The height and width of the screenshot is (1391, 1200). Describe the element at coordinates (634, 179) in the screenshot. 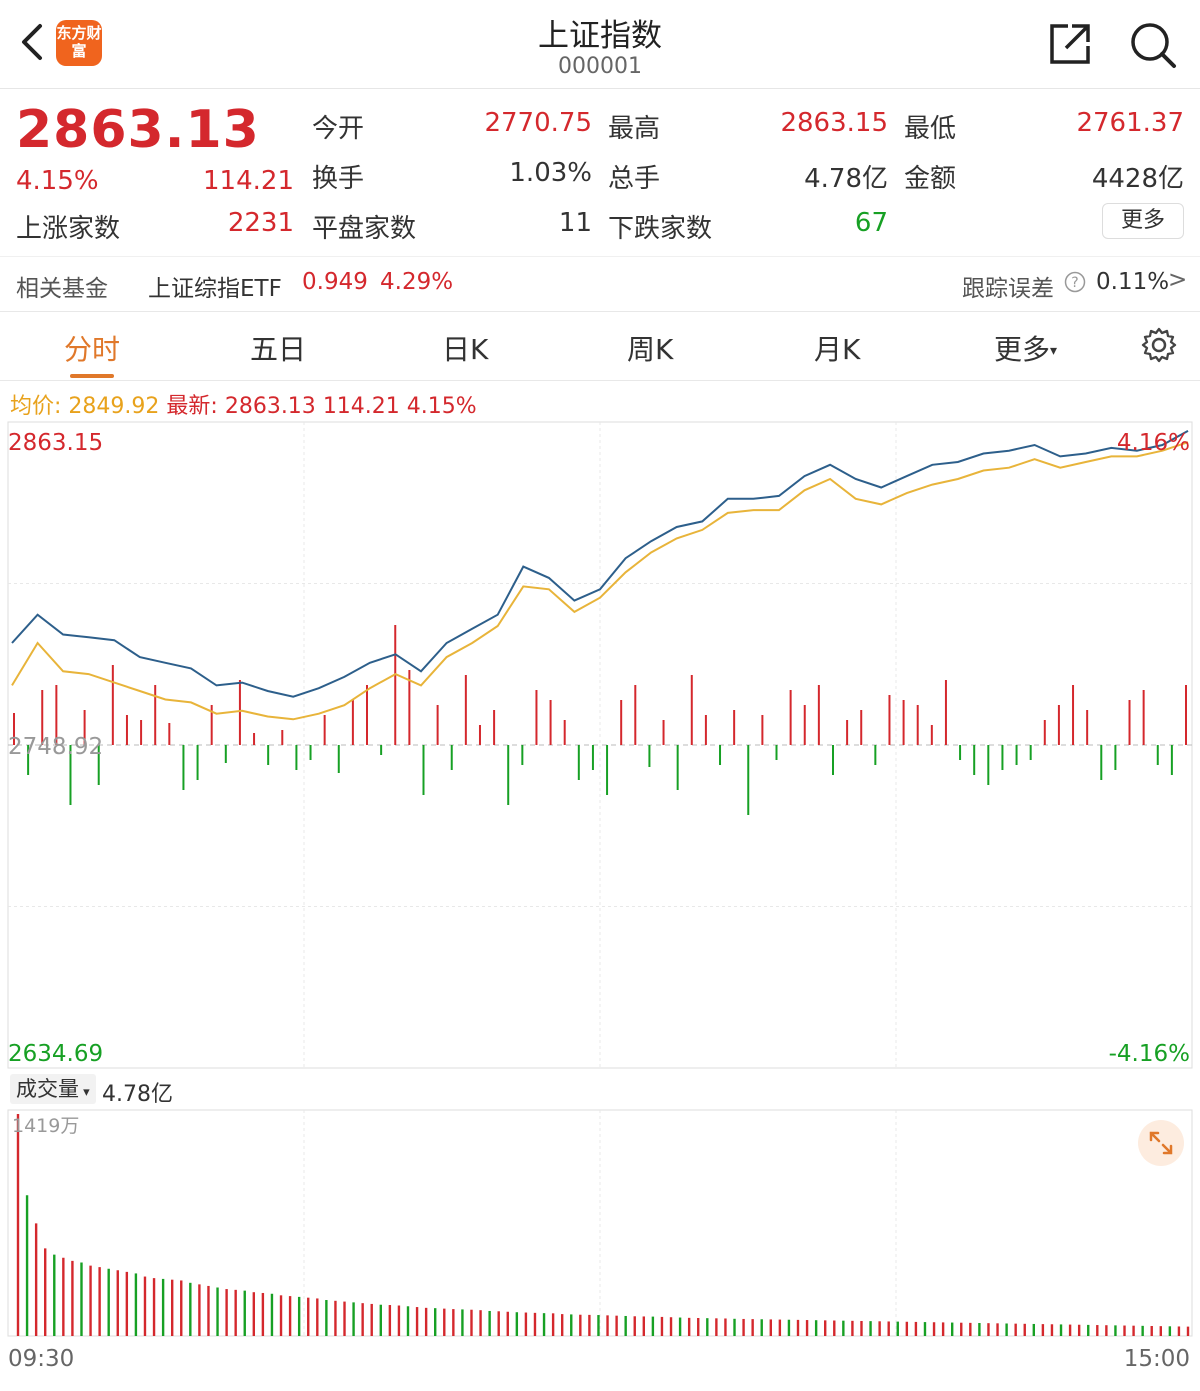

I see `volume-label: 总手` at that location.